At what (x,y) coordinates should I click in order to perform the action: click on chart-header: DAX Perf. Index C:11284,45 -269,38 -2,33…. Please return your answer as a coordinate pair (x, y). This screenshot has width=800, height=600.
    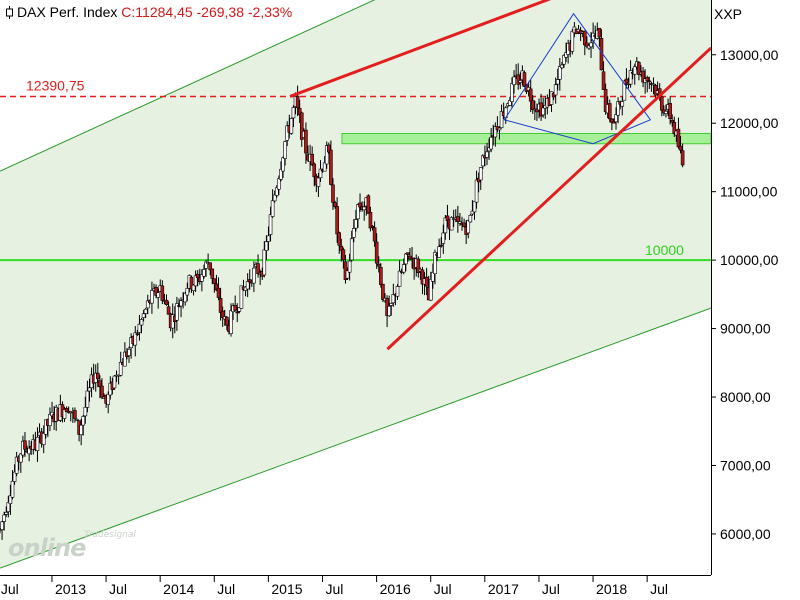
    Looking at the image, I should click on (149, 12).